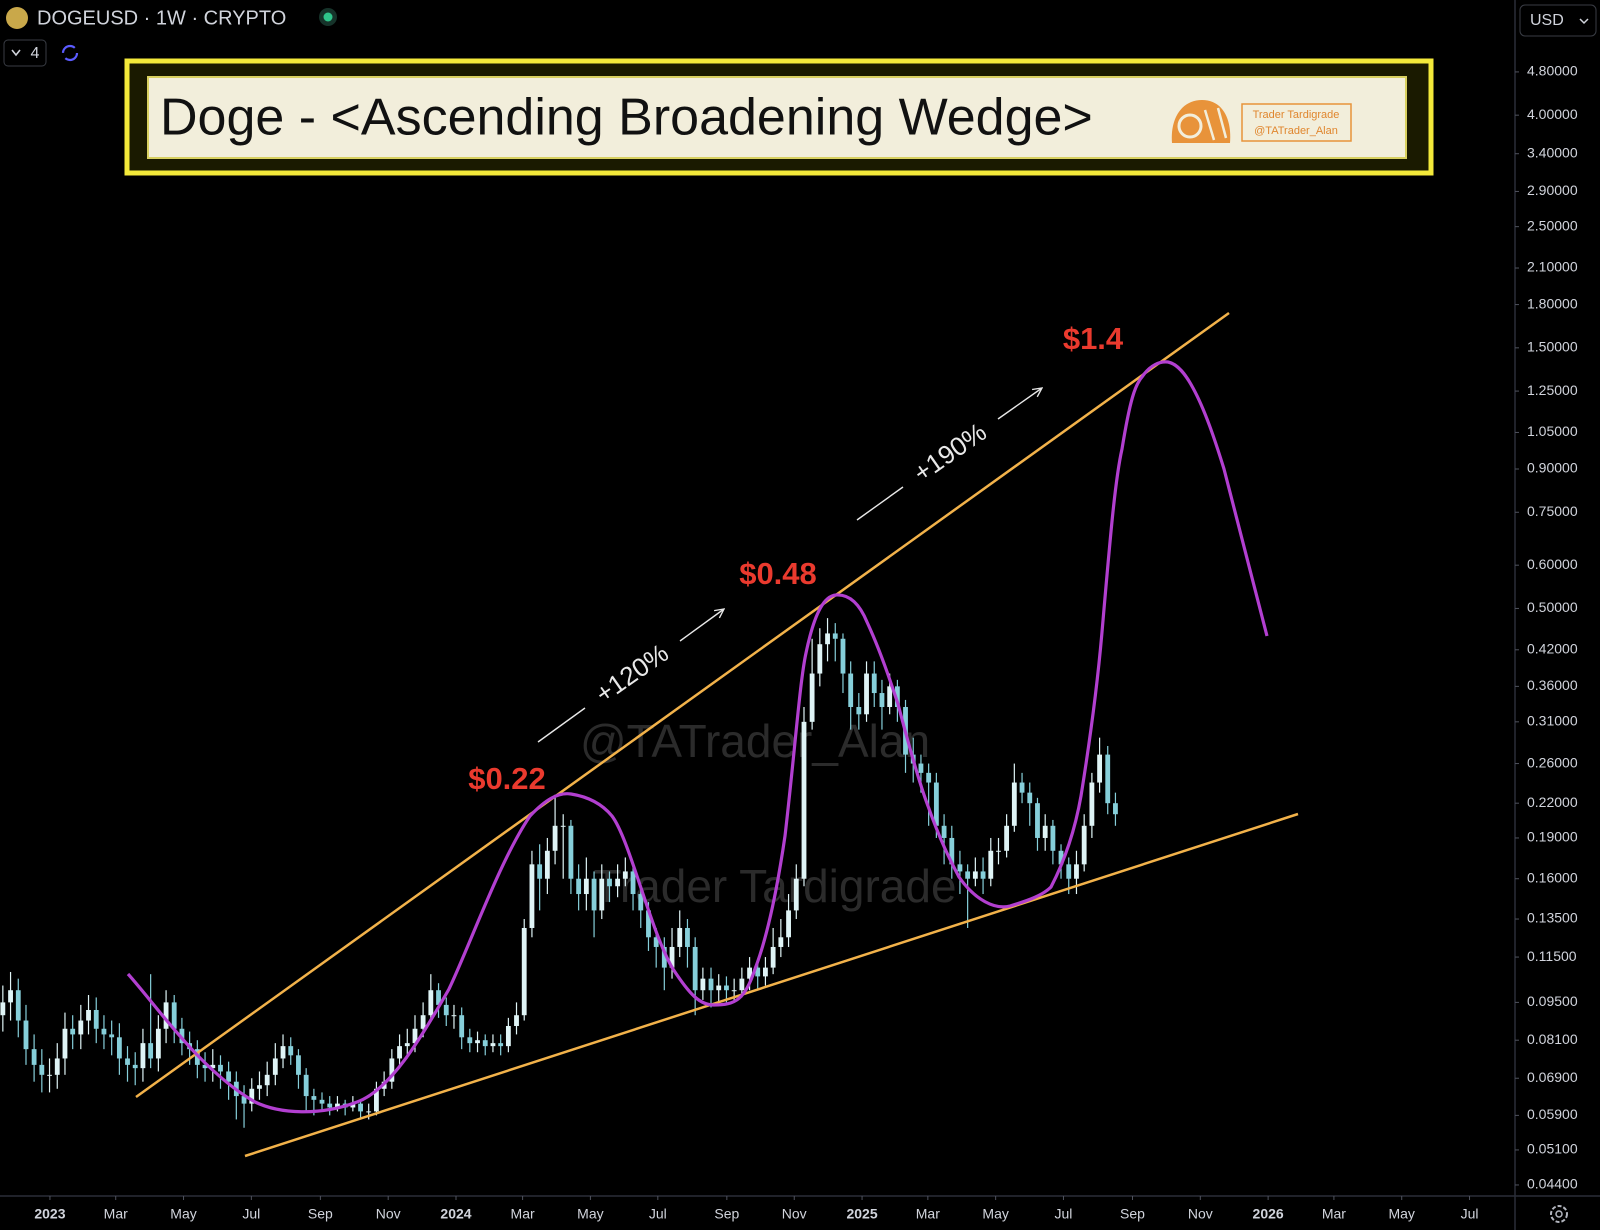 This screenshot has width=1600, height=1230. What do you see at coordinates (1584, 21) in the screenshot?
I see `chevron` at bounding box center [1584, 21].